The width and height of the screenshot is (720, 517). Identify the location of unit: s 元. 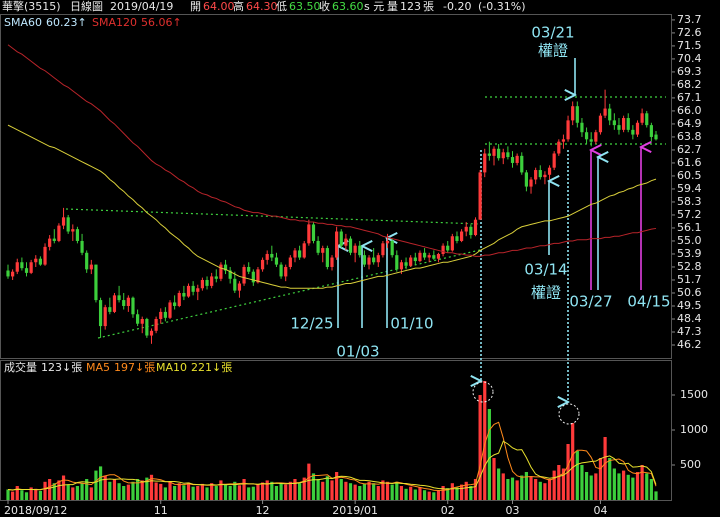
(374, 6).